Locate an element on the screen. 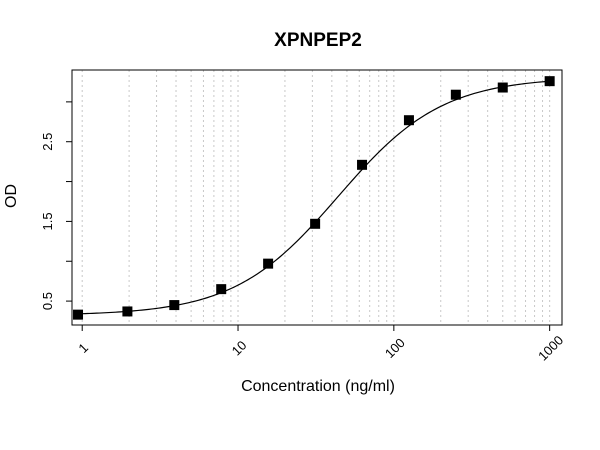 The height and width of the screenshot is (450, 600). y-axis: 0.5 1.5 2.5 is located at coordinates (56, 205).